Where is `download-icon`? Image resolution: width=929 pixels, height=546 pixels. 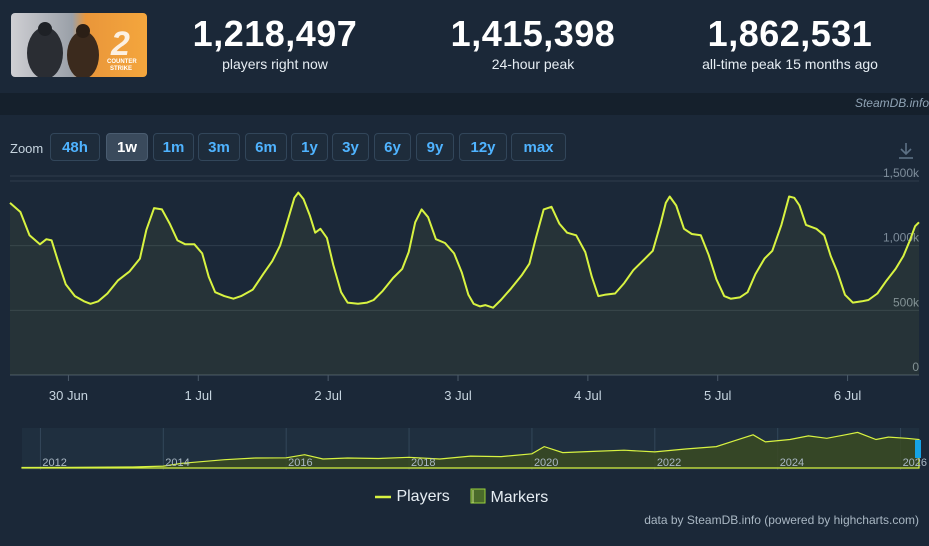 download-icon is located at coordinates (906, 151).